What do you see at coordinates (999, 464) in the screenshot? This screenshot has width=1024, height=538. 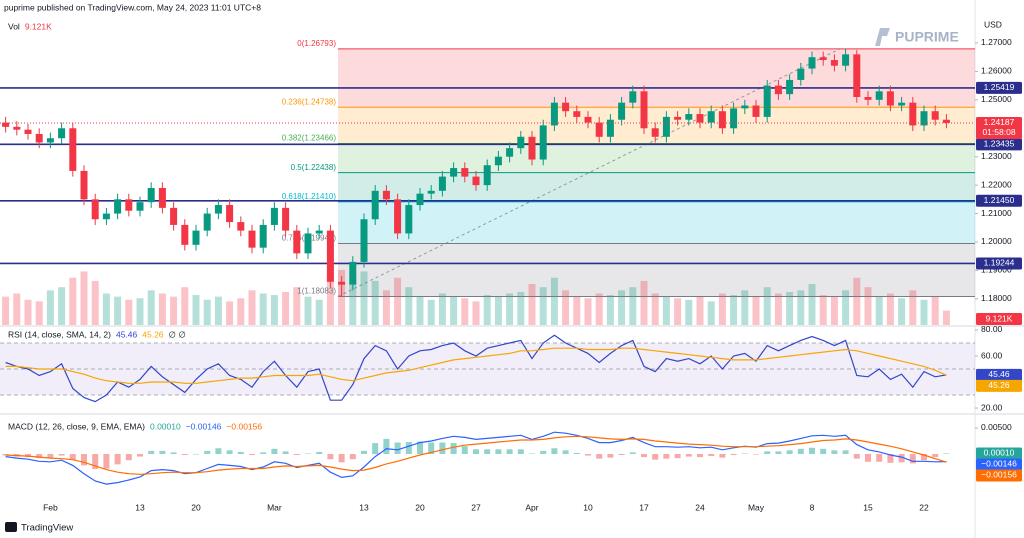 I see `price-tag-label: −0.00146` at bounding box center [999, 464].